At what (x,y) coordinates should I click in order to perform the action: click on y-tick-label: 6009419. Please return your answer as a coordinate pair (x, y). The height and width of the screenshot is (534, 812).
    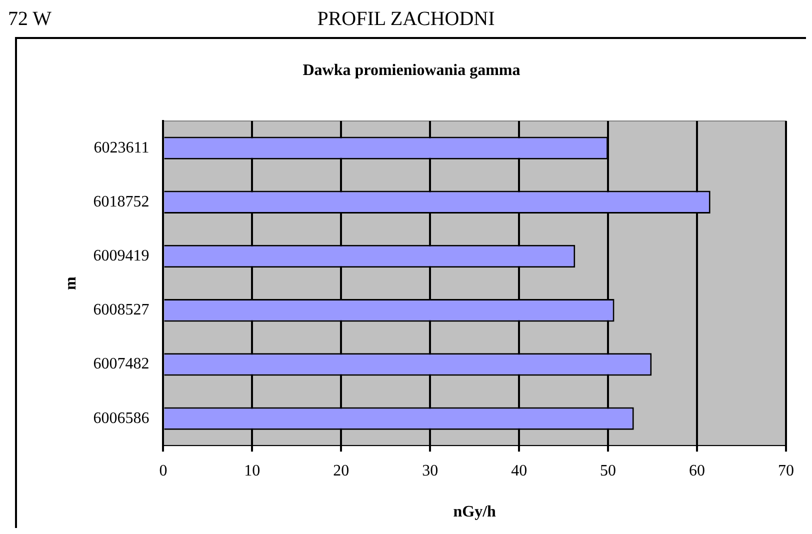
    Looking at the image, I should click on (121, 255).